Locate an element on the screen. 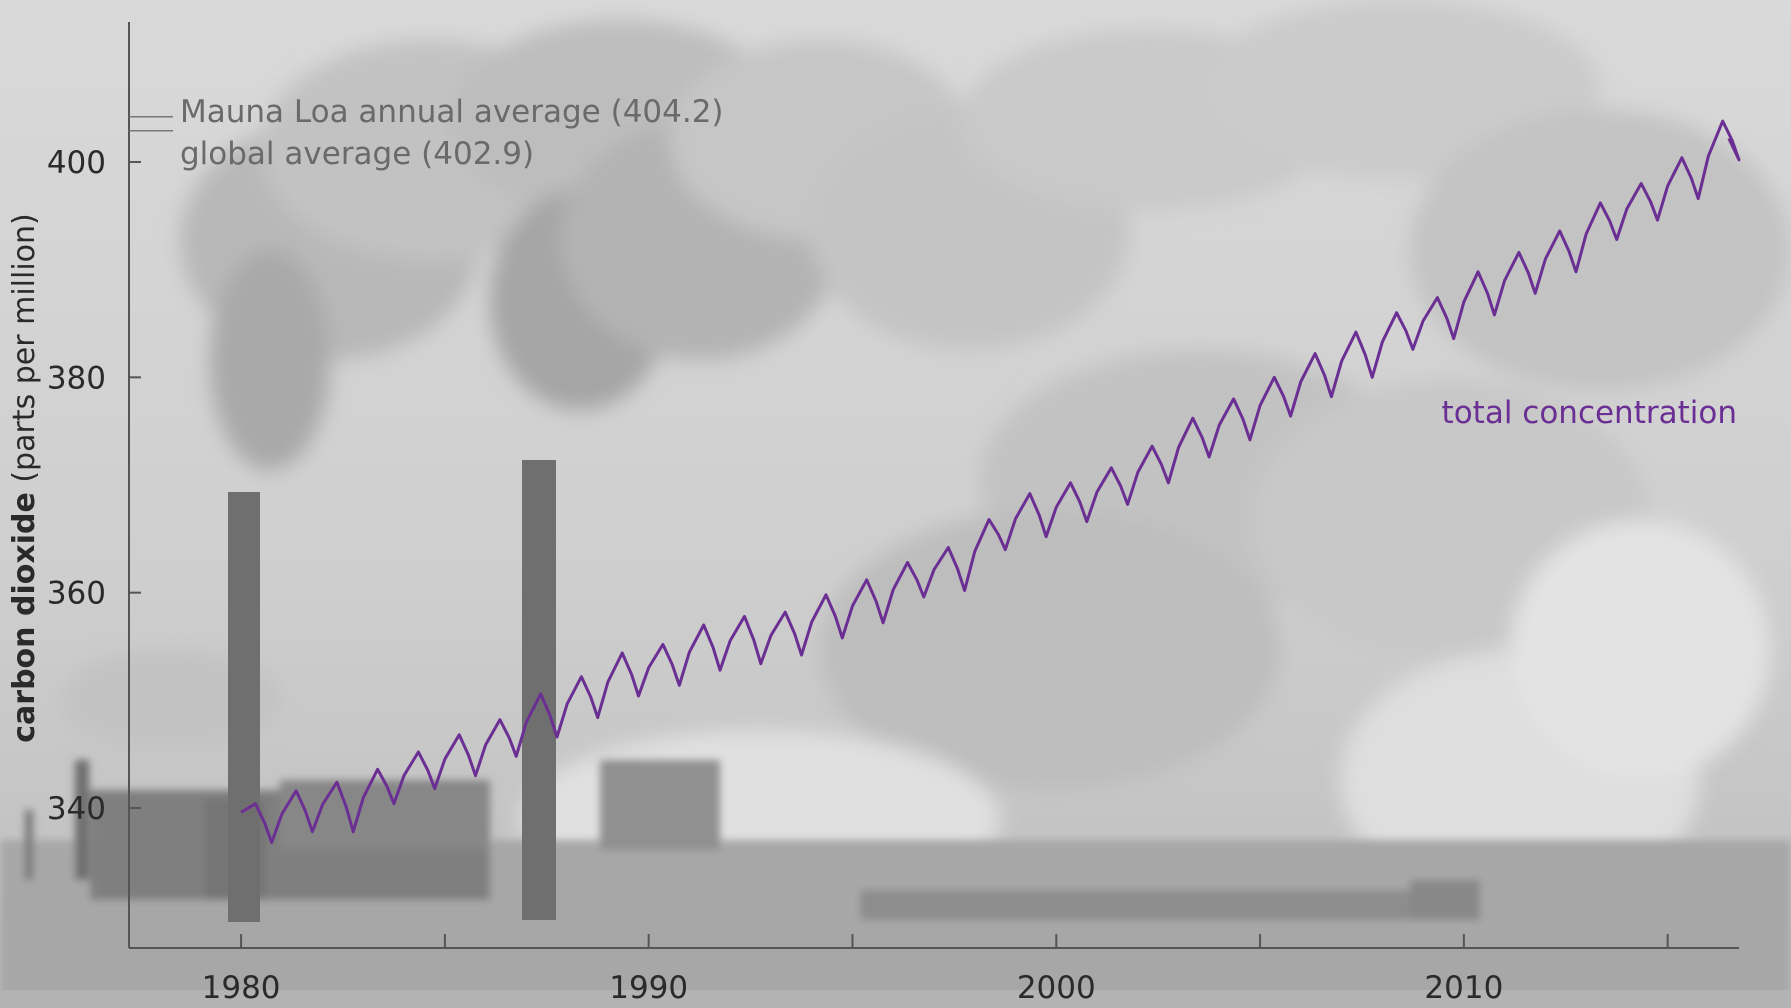 The image size is (1791, 1008). x-ticks: 1980 1990 2000 2010 is located at coordinates (935, 970).